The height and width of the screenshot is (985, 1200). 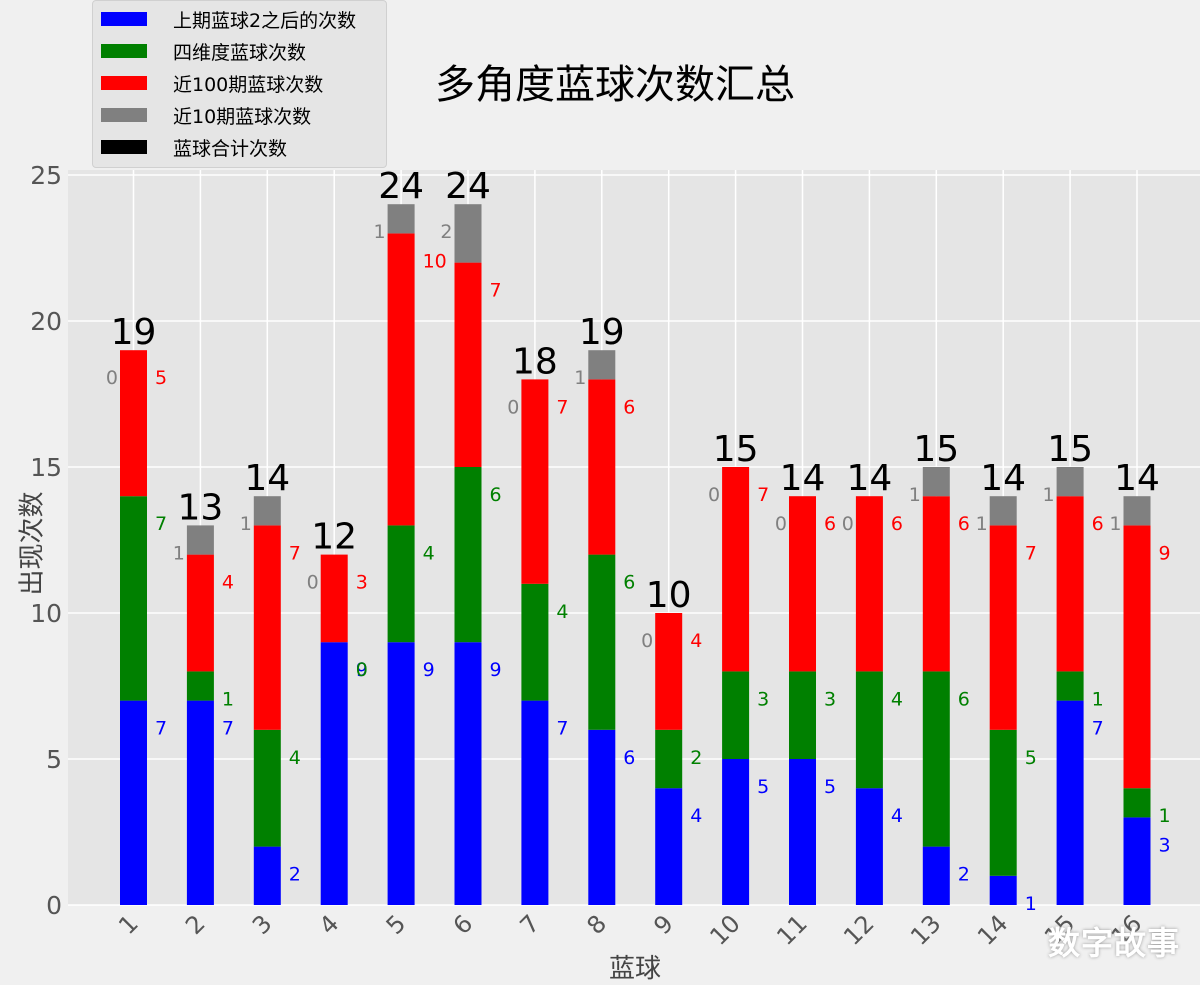 I want to click on y-axis-label: 出现次数, so click(x=32, y=543).